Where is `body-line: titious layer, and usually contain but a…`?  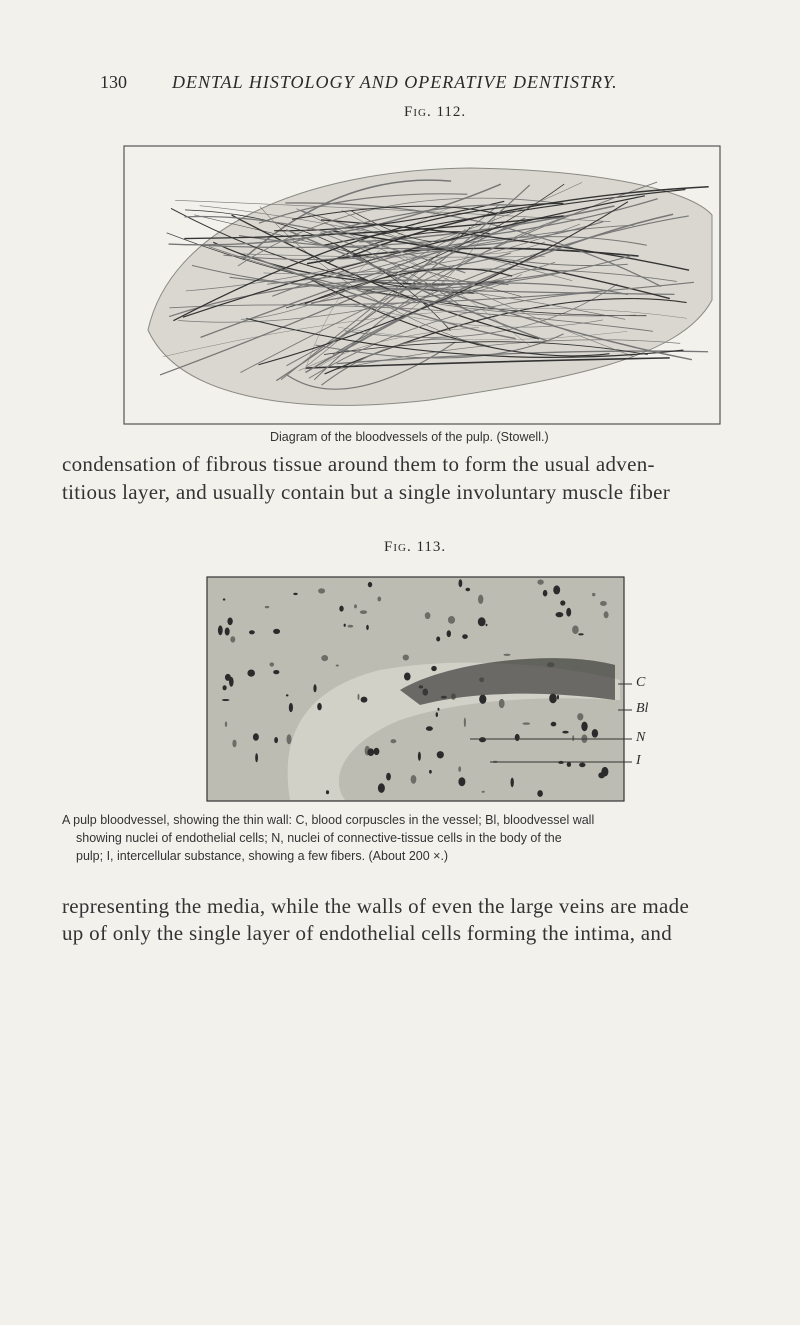
body-line: titious layer, and usually contain but a… is located at coordinates (366, 492).